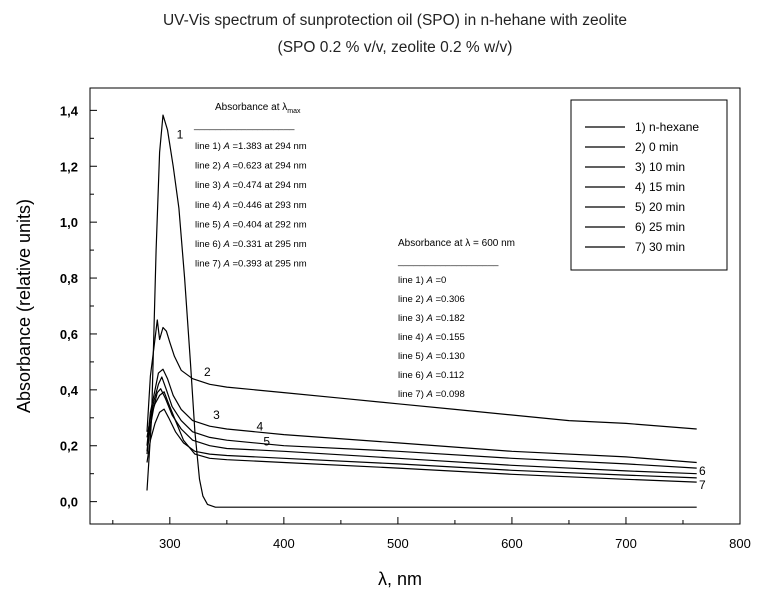 Image resolution: width=757 pixels, height=590 pixels. I want to click on legend-entry: 1) n-hexane, so click(667, 127).